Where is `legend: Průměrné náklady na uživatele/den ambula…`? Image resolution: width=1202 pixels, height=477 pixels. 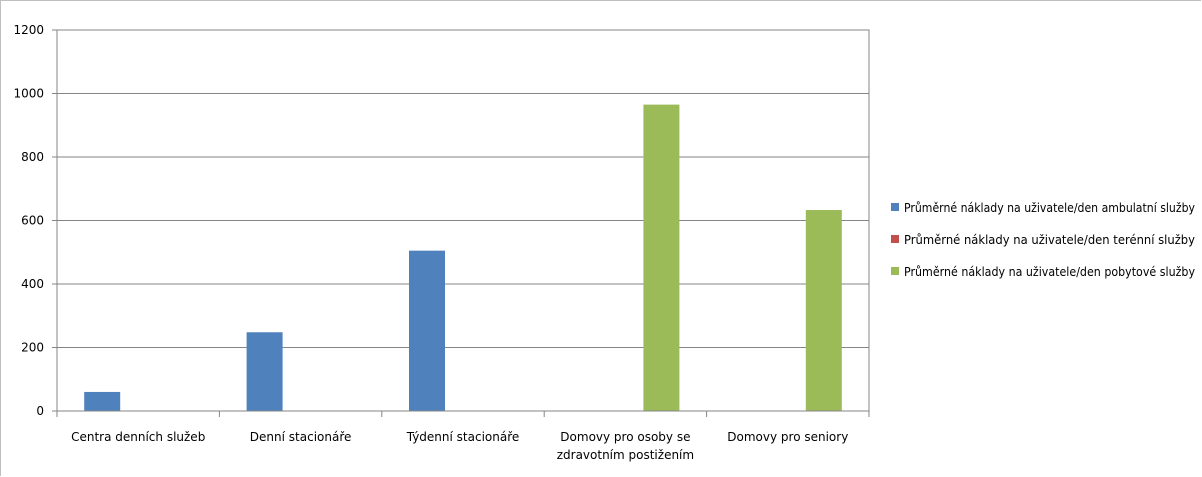 legend: Průměrné náklady na uživatele/den ambula… is located at coordinates (1043, 240).